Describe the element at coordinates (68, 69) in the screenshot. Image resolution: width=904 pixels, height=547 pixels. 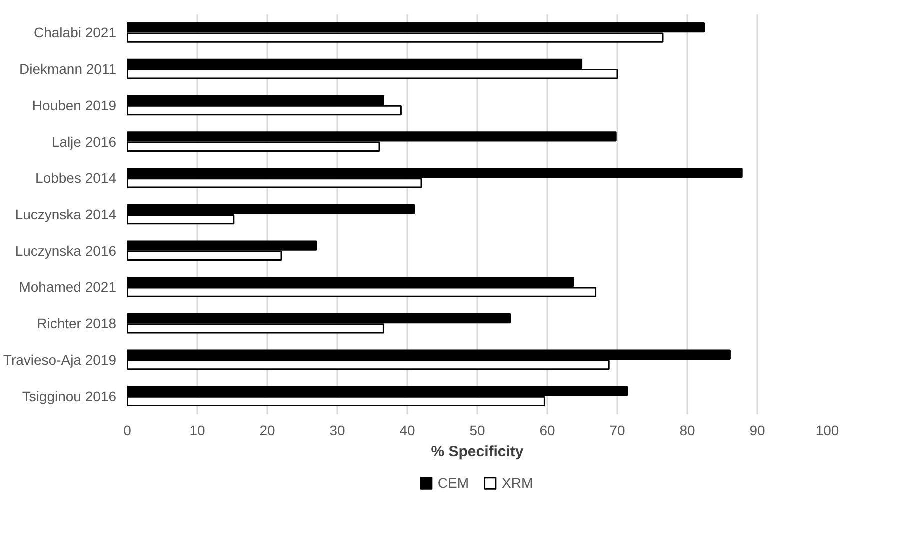
I see `y-tick-label: Diekmann 2011` at that location.